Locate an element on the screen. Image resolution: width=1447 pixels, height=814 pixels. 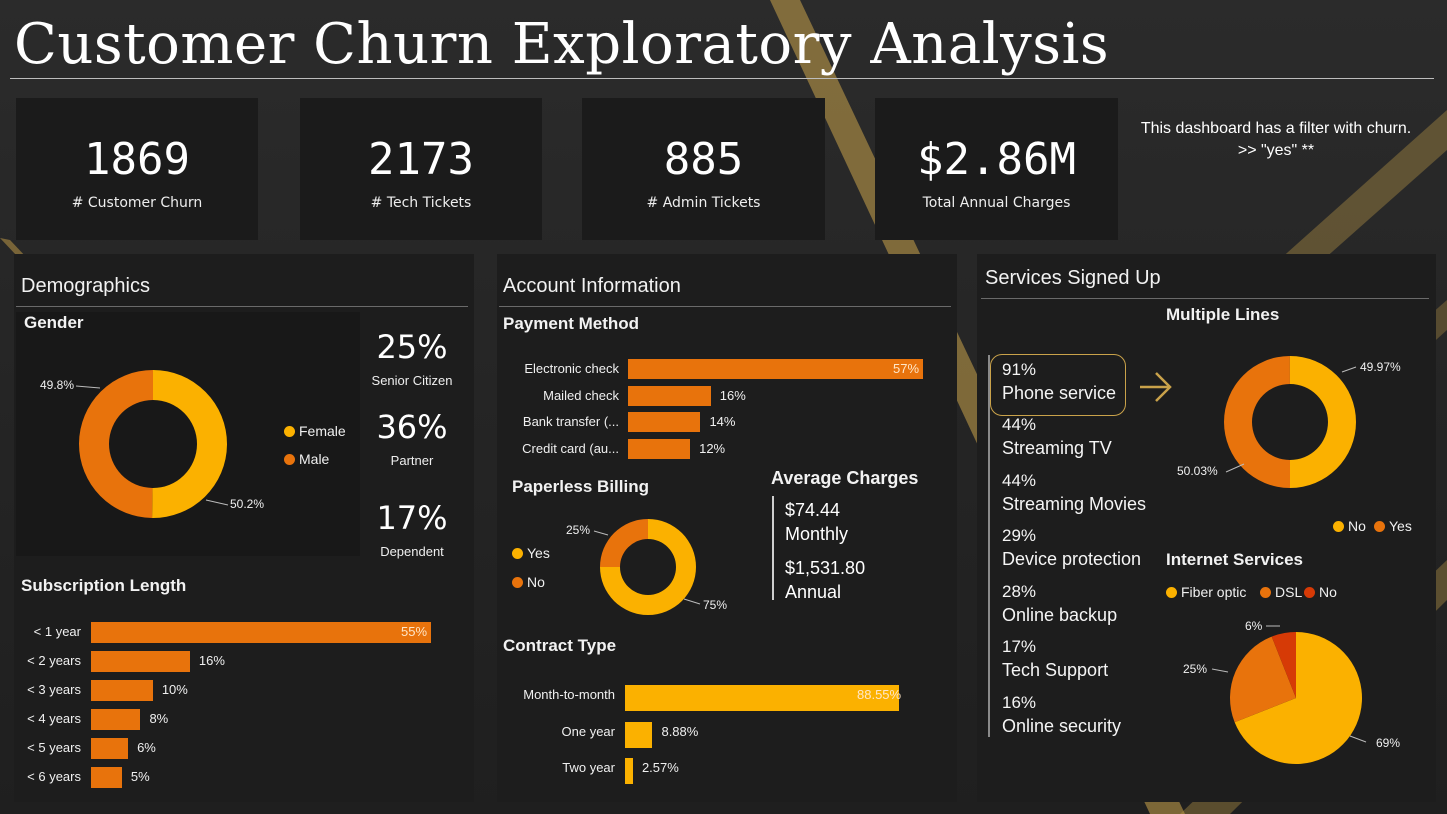
data-label-5-years: 6% is located at coordinates (146, 747).